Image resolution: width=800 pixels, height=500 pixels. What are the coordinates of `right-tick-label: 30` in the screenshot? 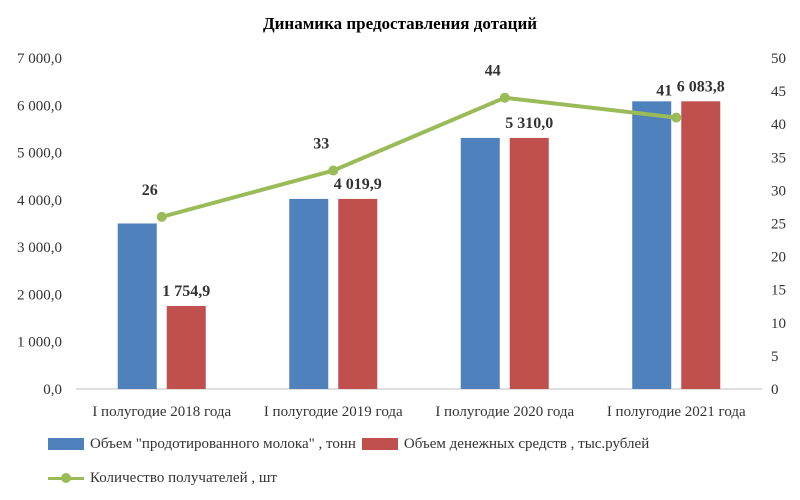 It's located at (778, 191).